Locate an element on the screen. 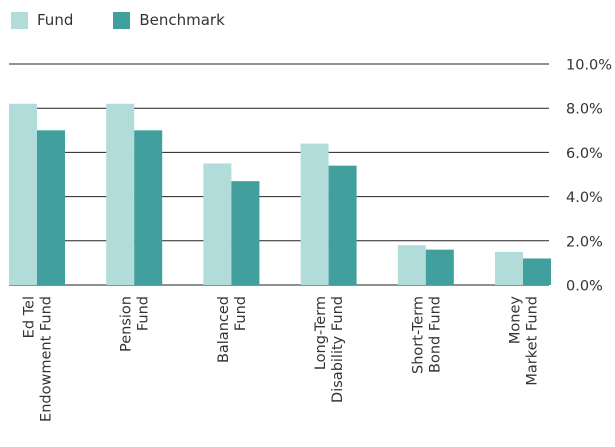 This screenshot has height=447, width=615. legend-swatch-benchmark is located at coordinates (122, 20).